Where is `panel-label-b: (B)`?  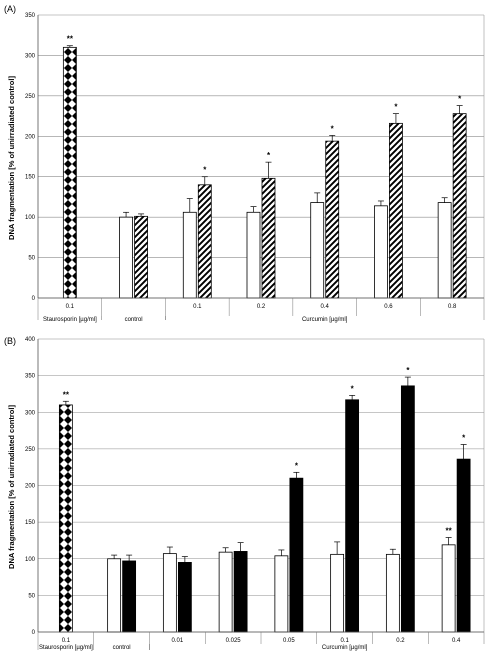 panel-label-b: (B) is located at coordinates (10, 341).